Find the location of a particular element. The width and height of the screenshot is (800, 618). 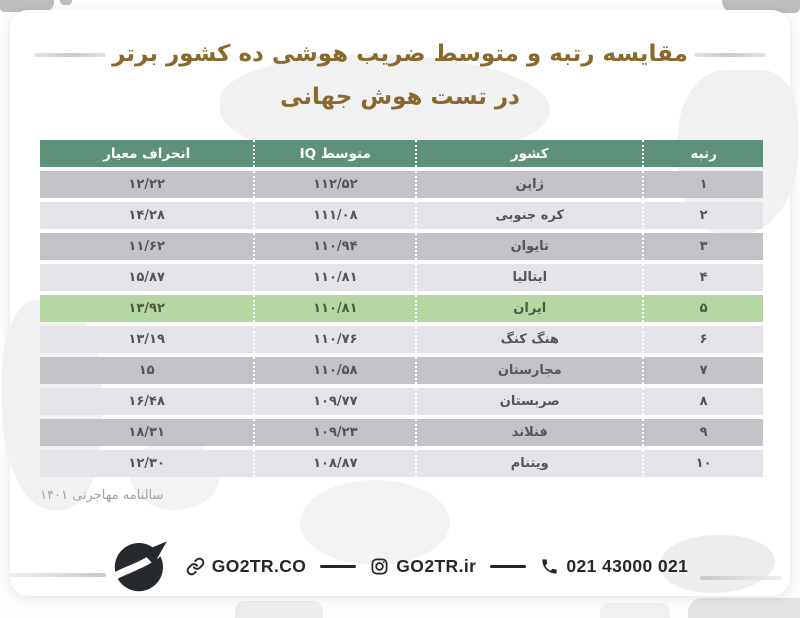

table-header-row: رتبه کشور متوسط IQ انحراف معیار is located at coordinates (401, 153).